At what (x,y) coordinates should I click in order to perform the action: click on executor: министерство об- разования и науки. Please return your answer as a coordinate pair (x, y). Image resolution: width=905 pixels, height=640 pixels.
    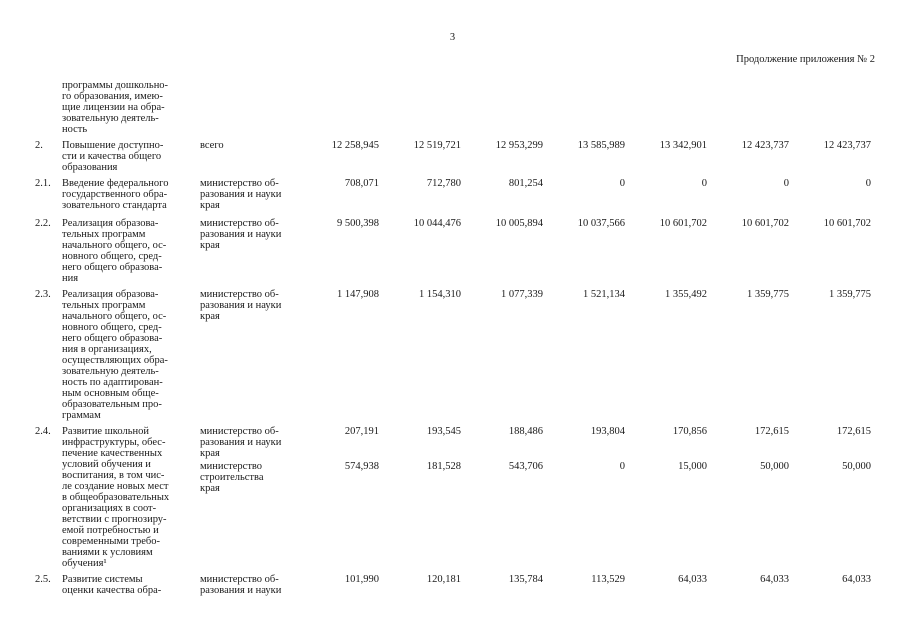
    Looking at the image, I should click on (241, 585).